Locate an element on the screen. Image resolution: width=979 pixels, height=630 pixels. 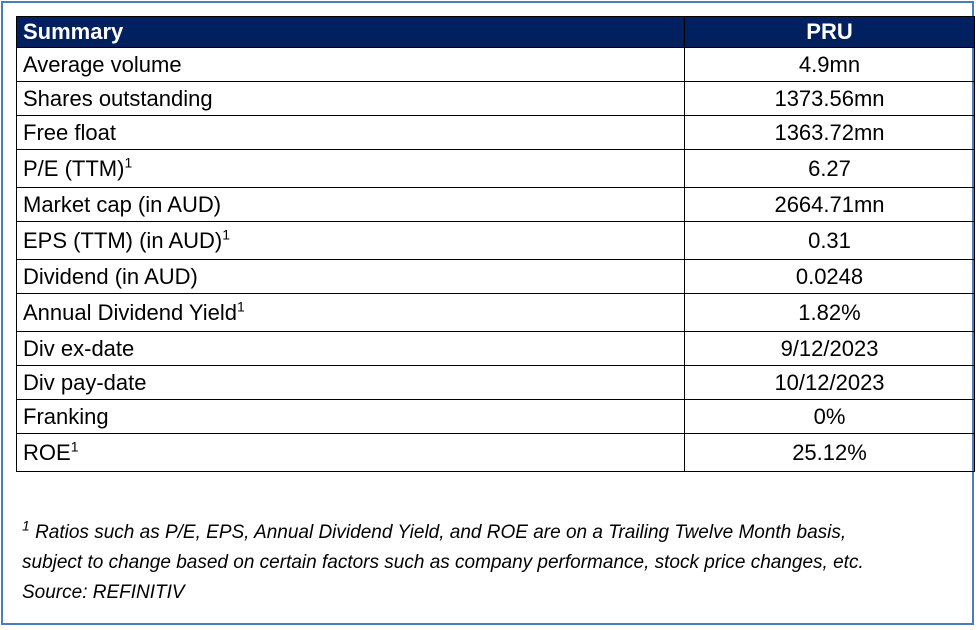
table-row: Market cap (in AUD) 2664.71mn is located at coordinates (495, 204).